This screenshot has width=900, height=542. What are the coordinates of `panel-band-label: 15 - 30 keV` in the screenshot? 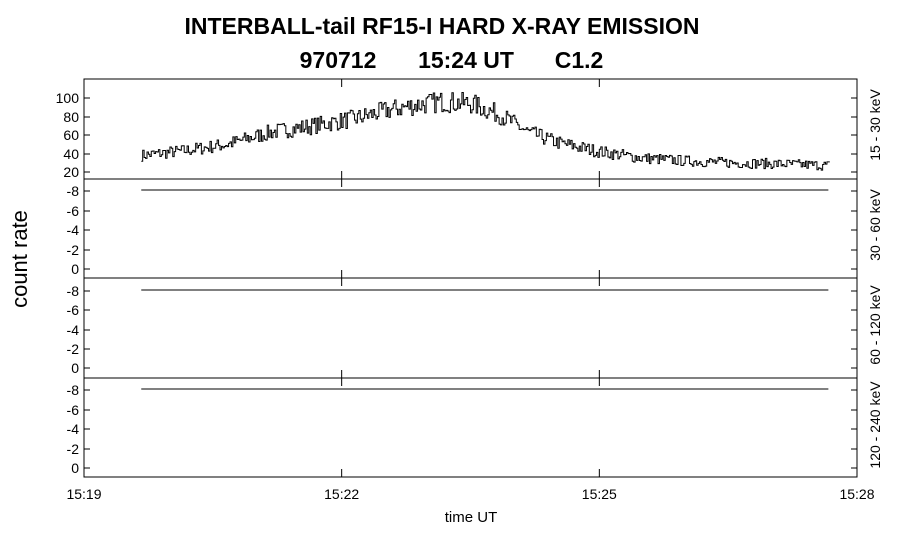 It's located at (875, 125).